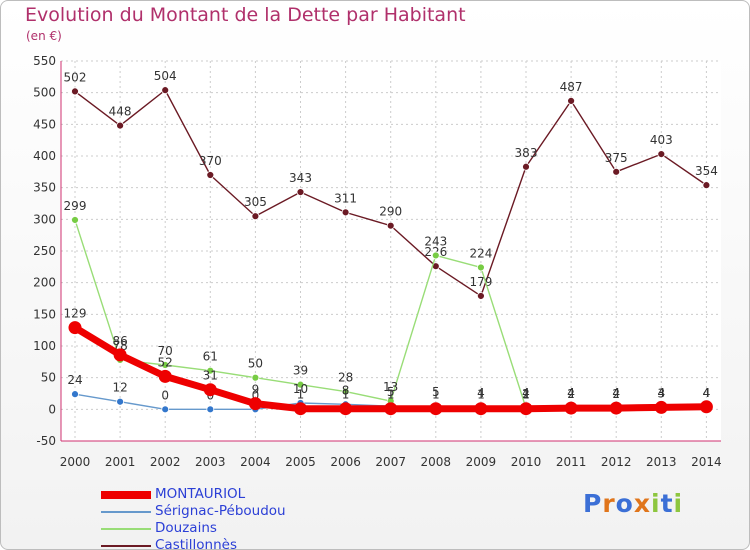 This screenshot has width=750, height=550. Describe the element at coordinates (220, 511) in the screenshot. I see `legend-label: Sérignac-Péboudou` at that location.